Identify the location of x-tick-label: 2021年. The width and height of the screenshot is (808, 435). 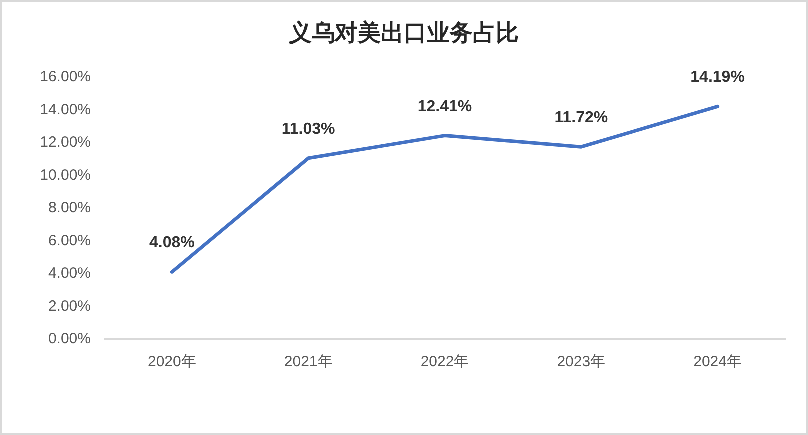
(308, 362).